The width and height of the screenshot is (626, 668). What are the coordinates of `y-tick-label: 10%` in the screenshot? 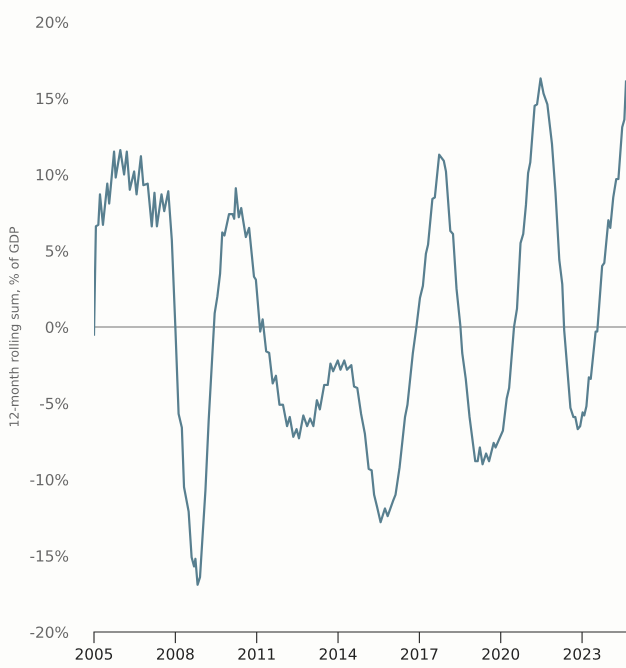 It's located at (52, 174).